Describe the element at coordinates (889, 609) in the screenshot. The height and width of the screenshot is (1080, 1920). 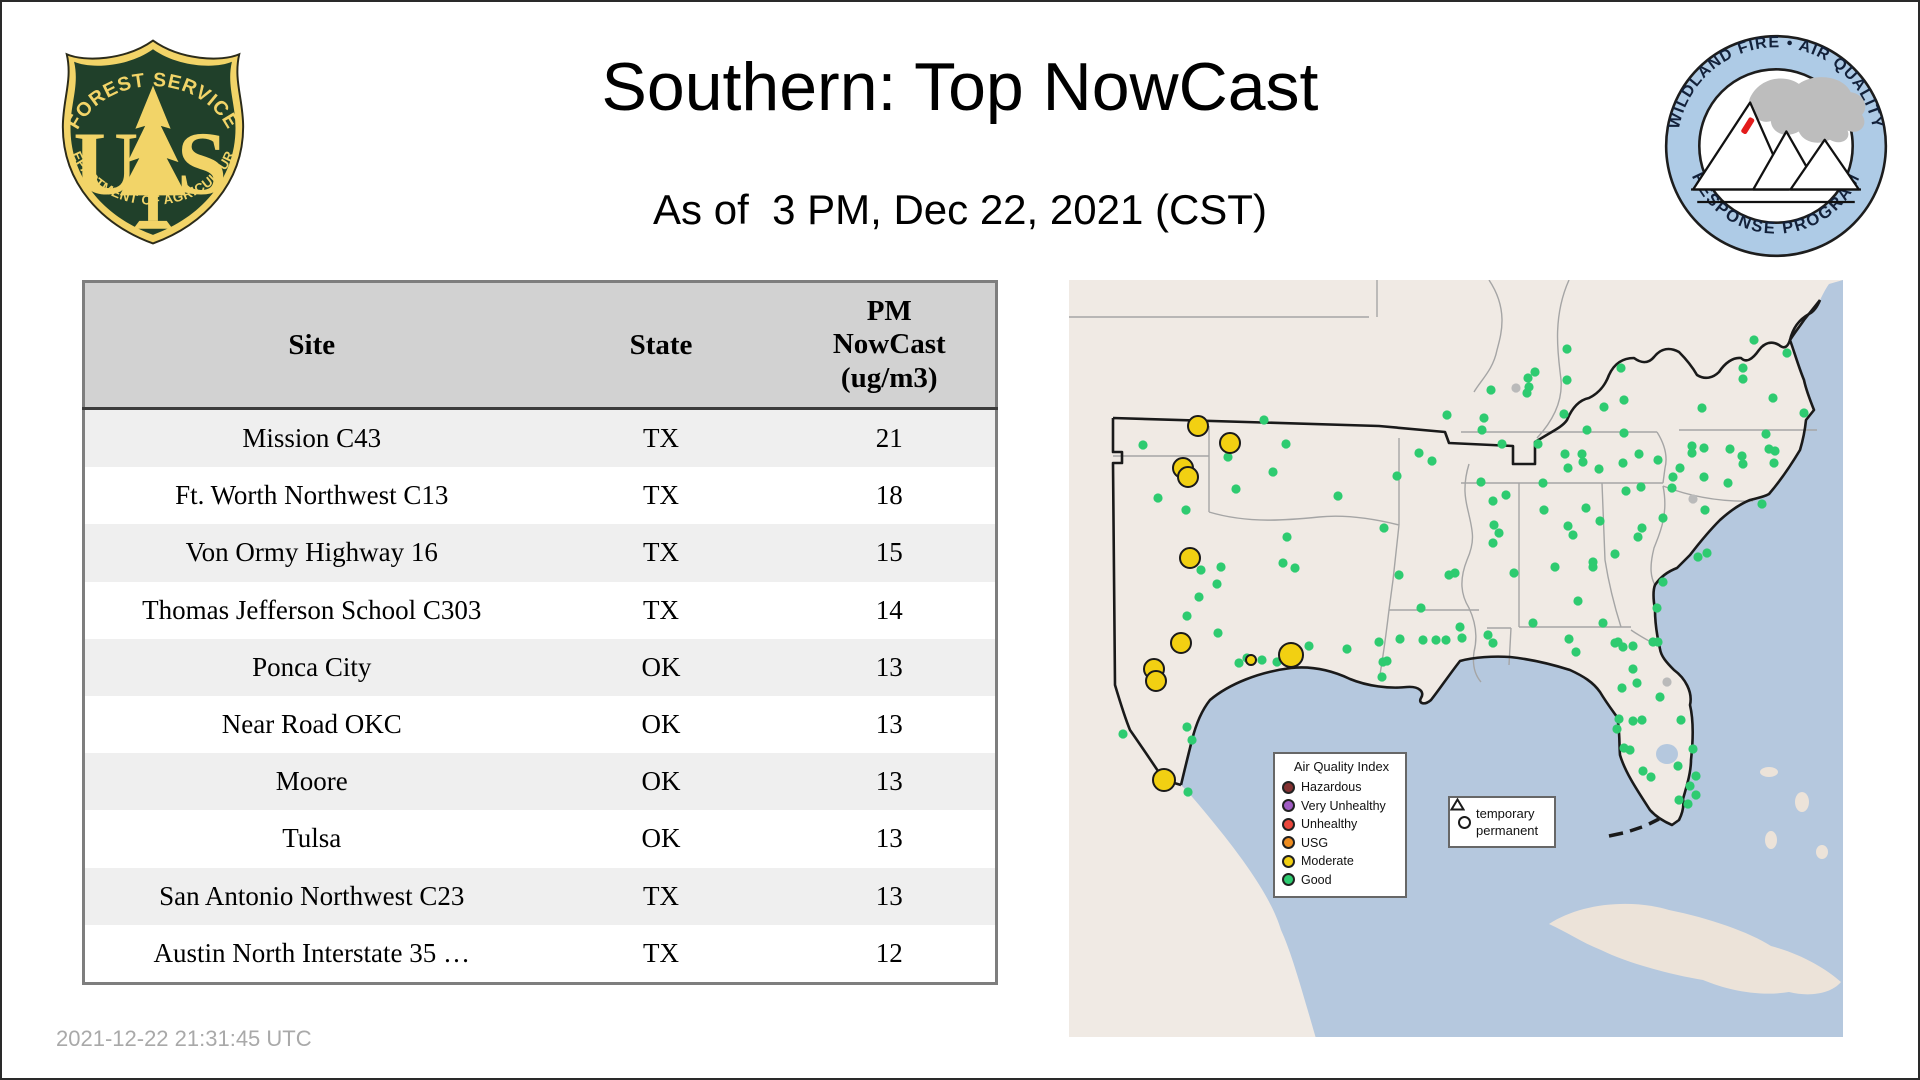
I see `value-cell: 14` at that location.